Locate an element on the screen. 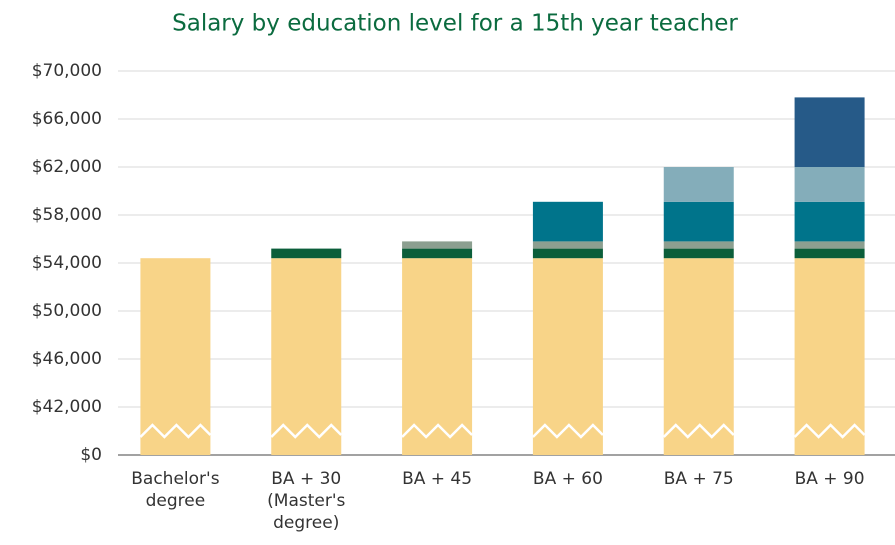 The height and width of the screenshot is (545, 895). y-tick-label: $42,000 is located at coordinates (67, 407).